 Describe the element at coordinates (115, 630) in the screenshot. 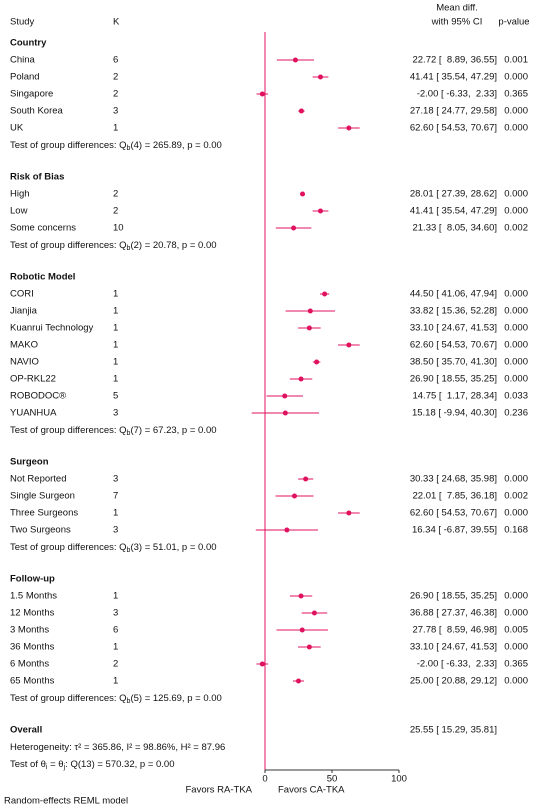

I see `k-label: 6` at that location.